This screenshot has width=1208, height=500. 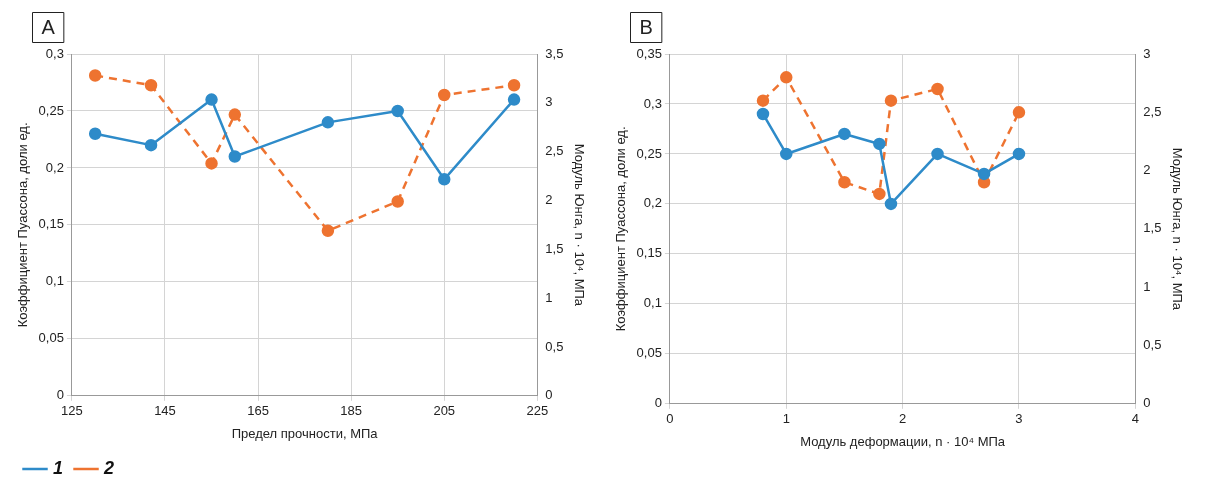 What do you see at coordinates (165, 411) in the screenshot?
I see `x-tick-label: 145` at bounding box center [165, 411].